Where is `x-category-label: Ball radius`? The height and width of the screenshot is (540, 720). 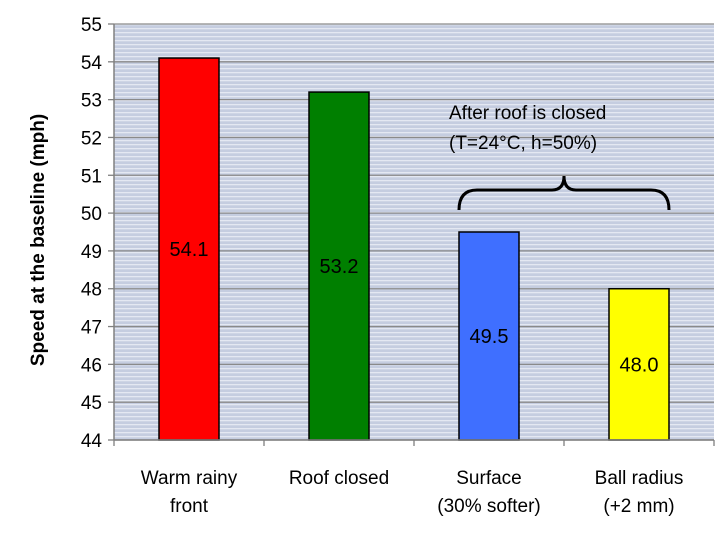
x-category-label: Ball radius is located at coordinates (639, 478).